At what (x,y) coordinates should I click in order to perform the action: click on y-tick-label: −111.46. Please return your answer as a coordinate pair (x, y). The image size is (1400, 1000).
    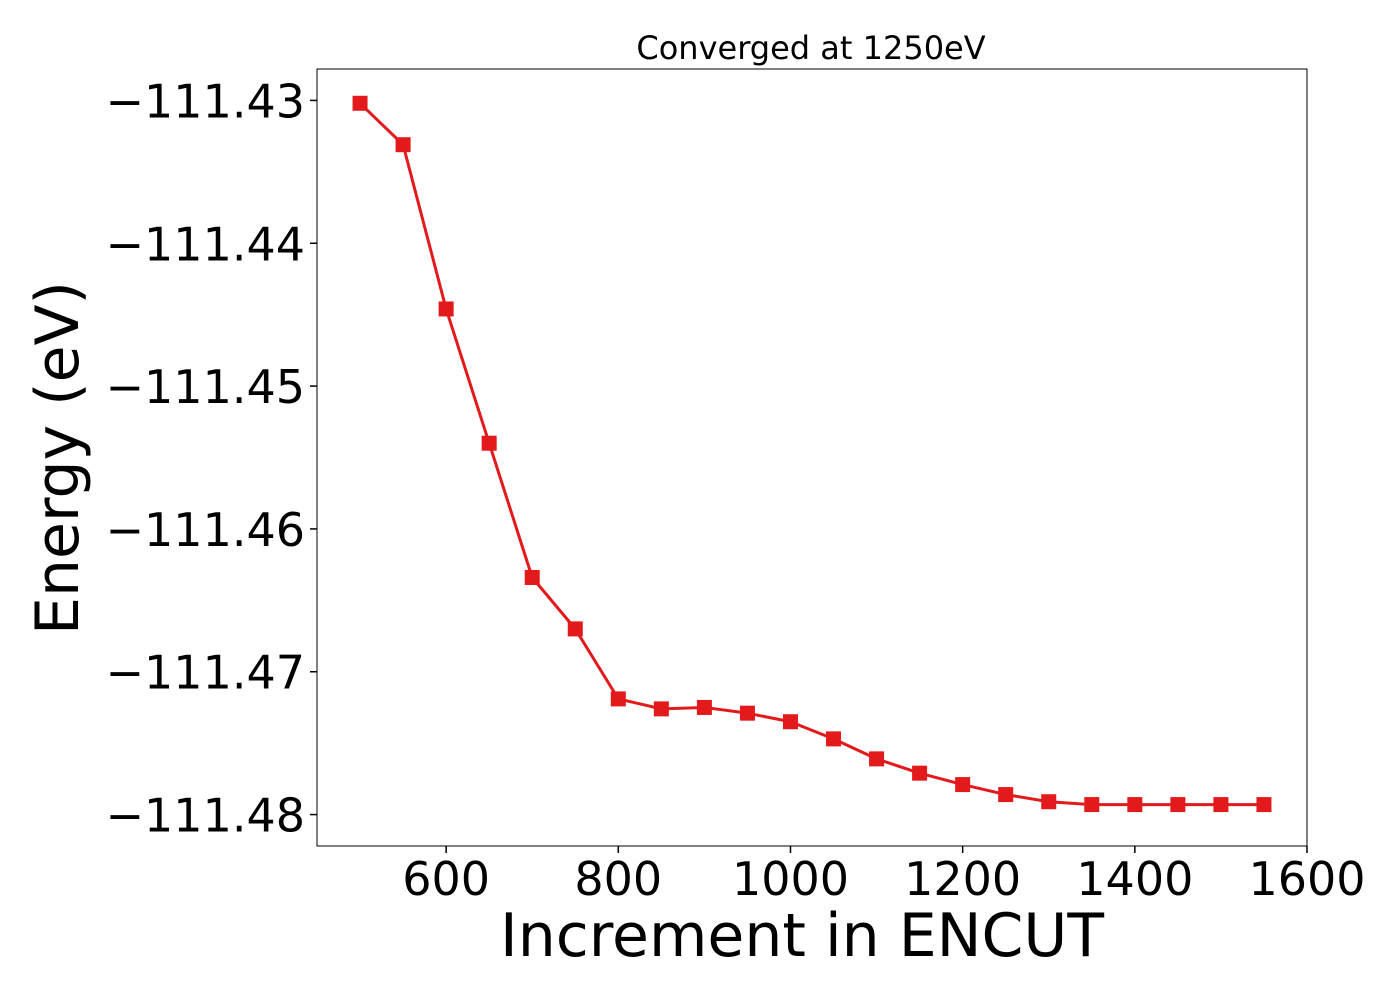
    Looking at the image, I should click on (206, 530).